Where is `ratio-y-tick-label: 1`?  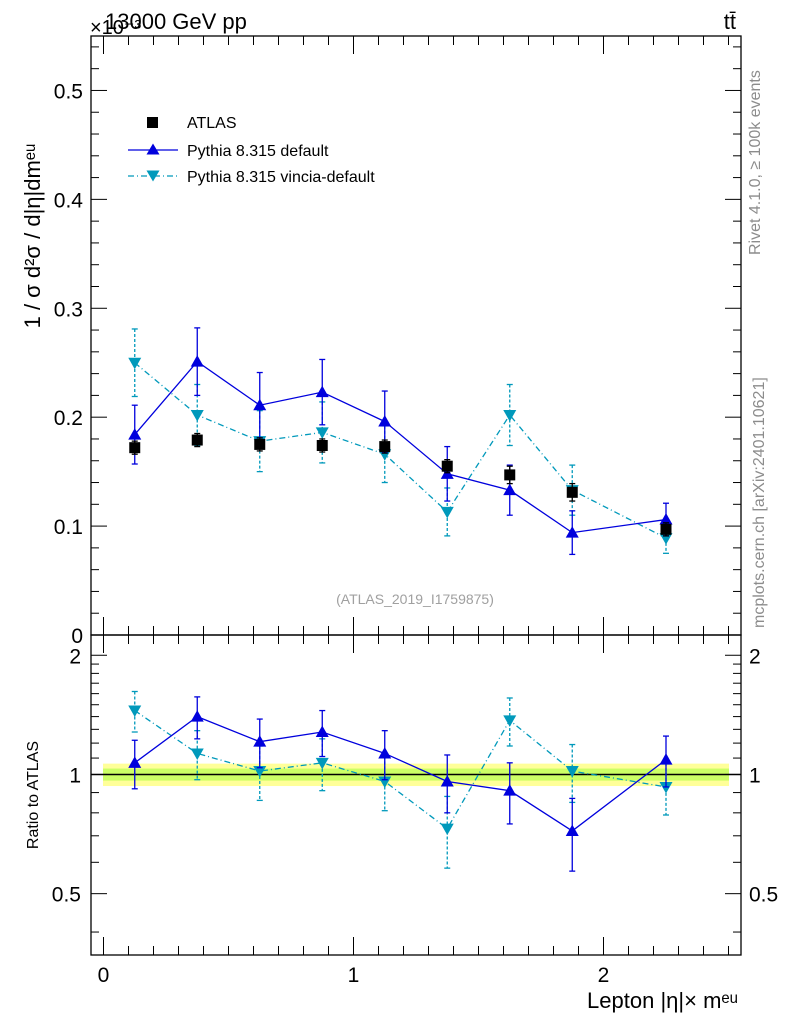
ratio-y-tick-label: 1 is located at coordinates (75, 775).